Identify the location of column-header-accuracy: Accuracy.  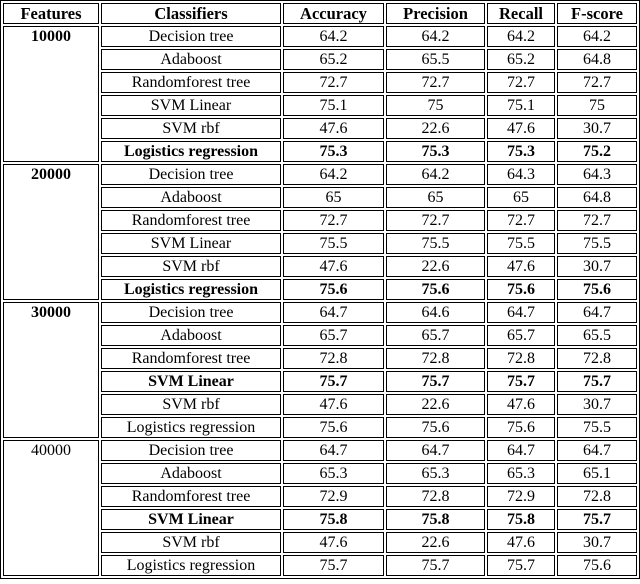
(333, 13).